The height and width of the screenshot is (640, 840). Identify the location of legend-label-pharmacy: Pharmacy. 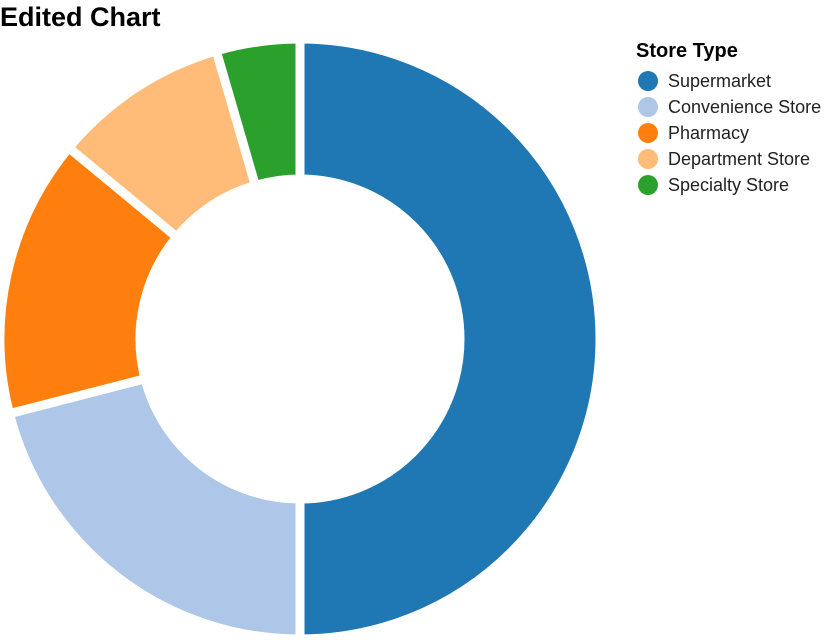
(709, 132).